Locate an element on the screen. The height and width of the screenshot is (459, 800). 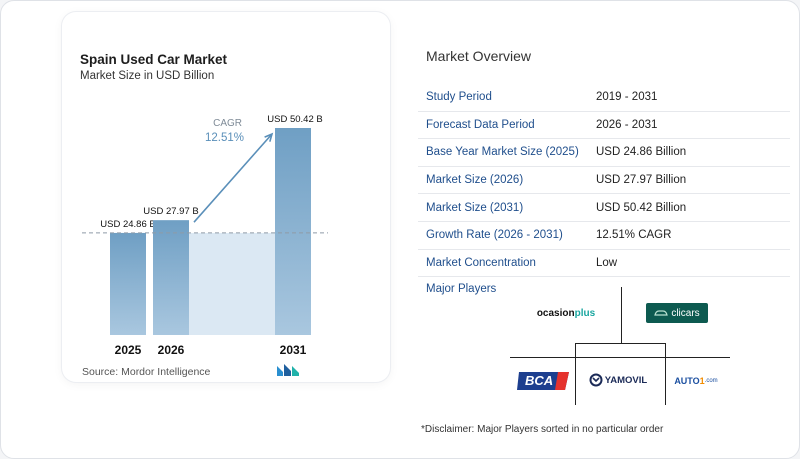
players-box-top is located at coordinates (620, 343).